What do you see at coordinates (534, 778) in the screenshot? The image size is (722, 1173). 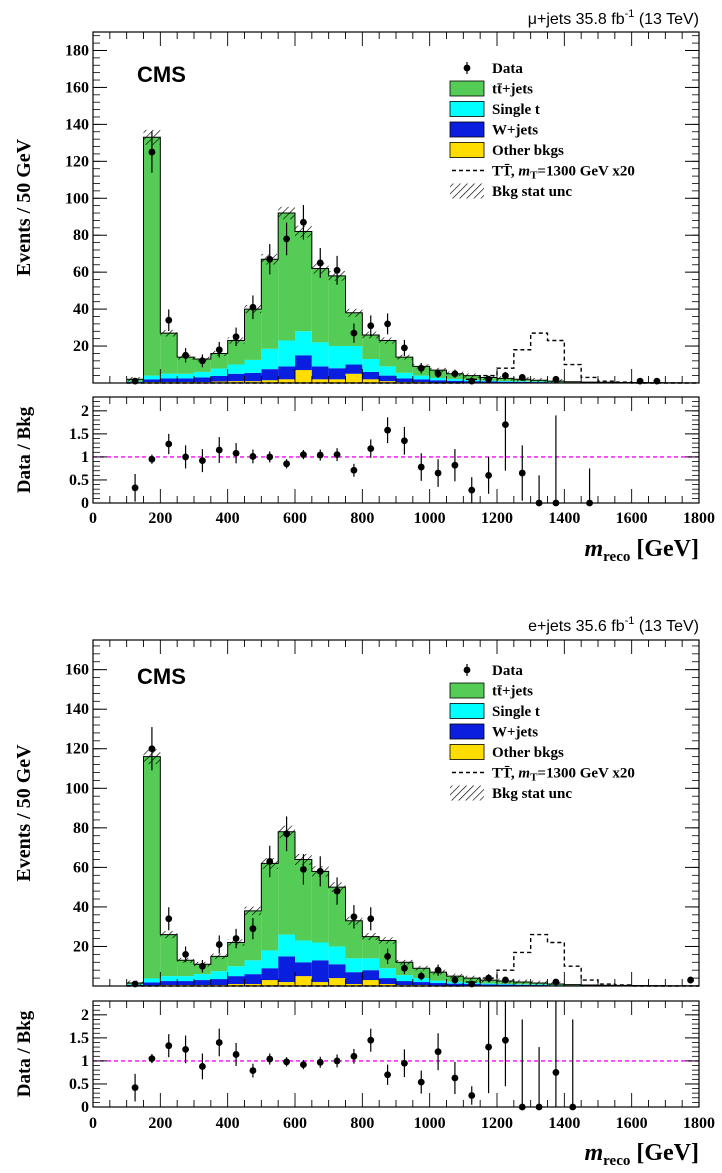 I see `legend-label-part: T` at bounding box center [534, 778].